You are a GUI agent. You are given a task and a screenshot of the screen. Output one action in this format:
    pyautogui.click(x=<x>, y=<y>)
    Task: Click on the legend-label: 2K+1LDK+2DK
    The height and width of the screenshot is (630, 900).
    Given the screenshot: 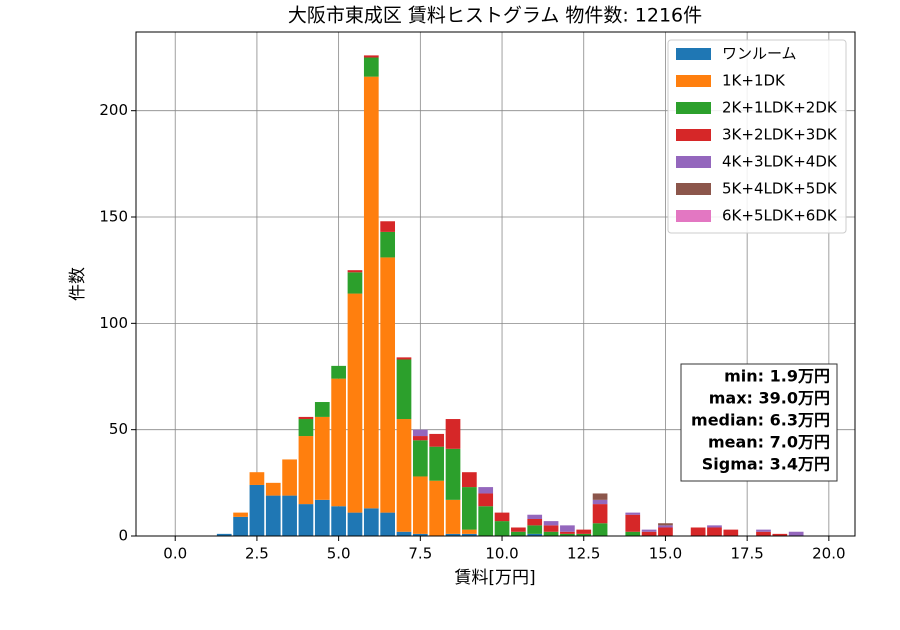 What is the action you would take?
    pyautogui.click(x=780, y=108)
    